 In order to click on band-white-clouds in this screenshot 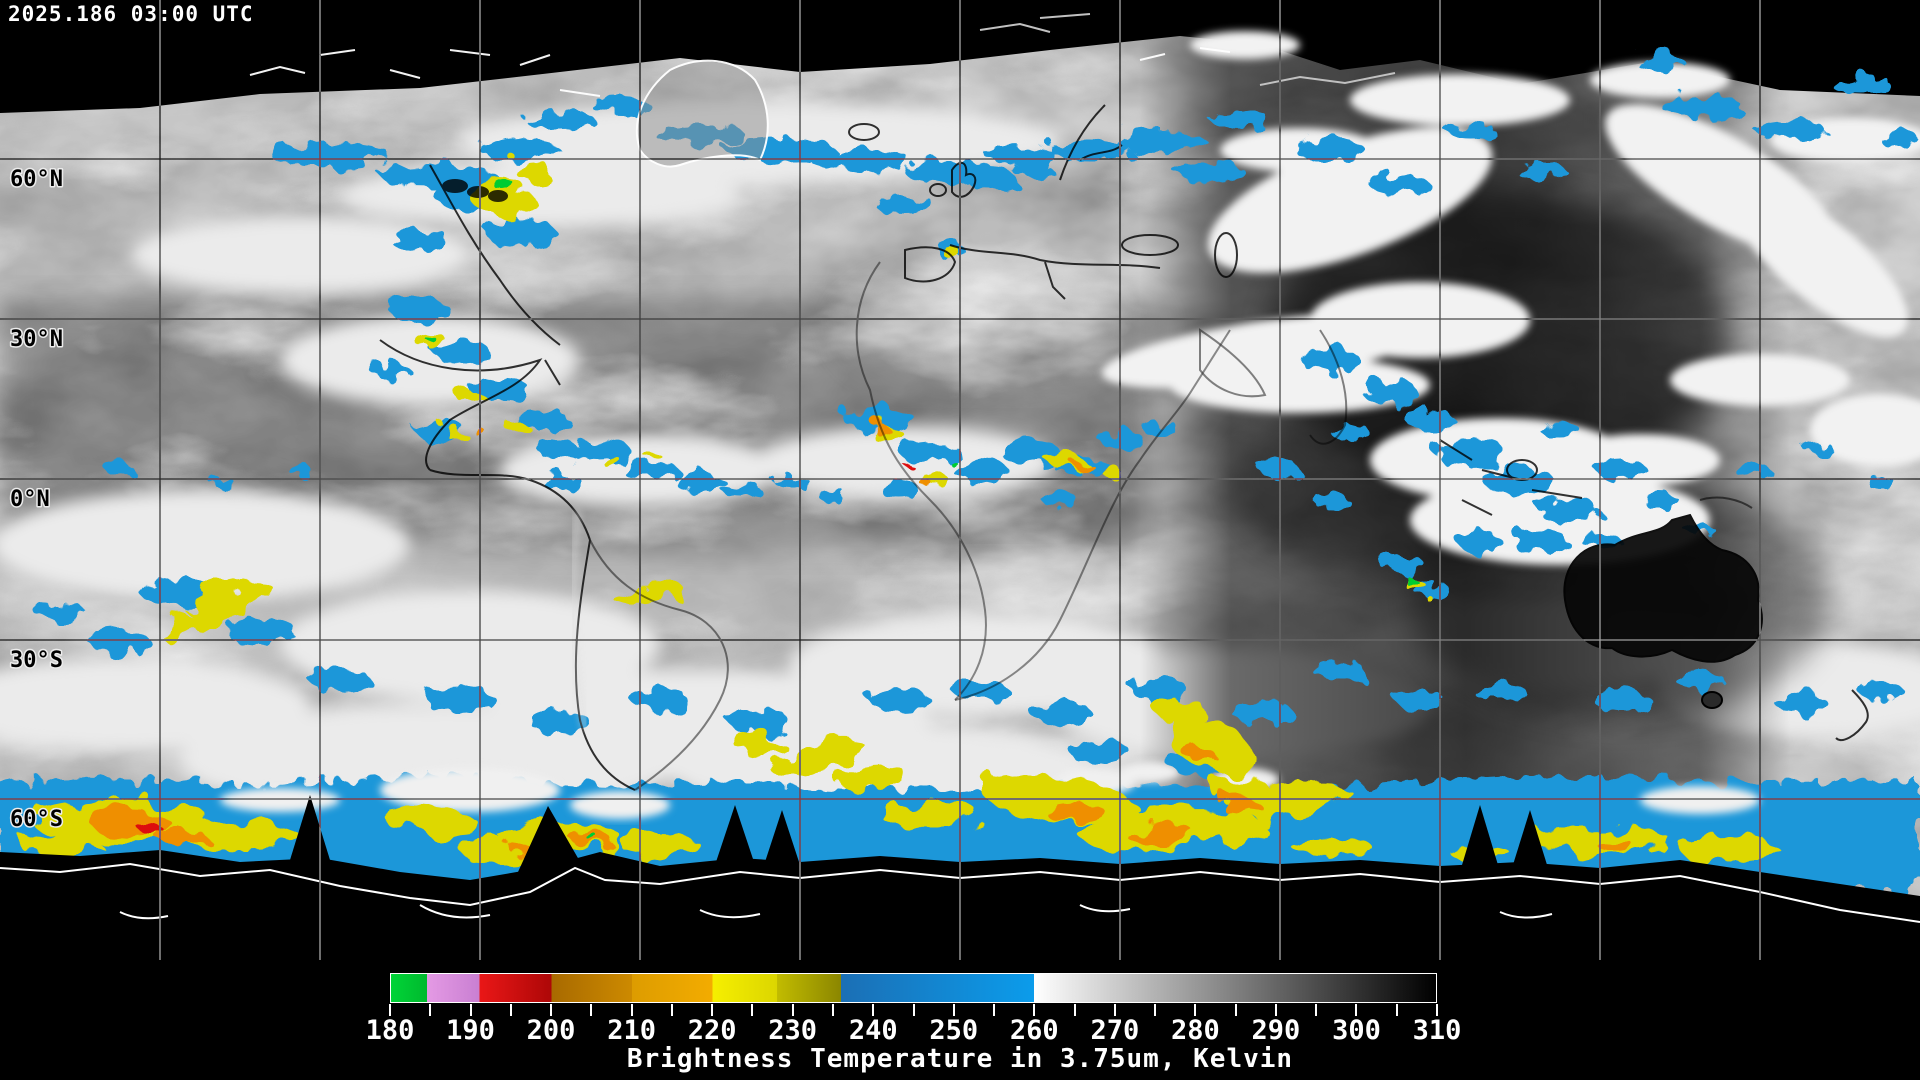, I will do `click(990, 790)`.